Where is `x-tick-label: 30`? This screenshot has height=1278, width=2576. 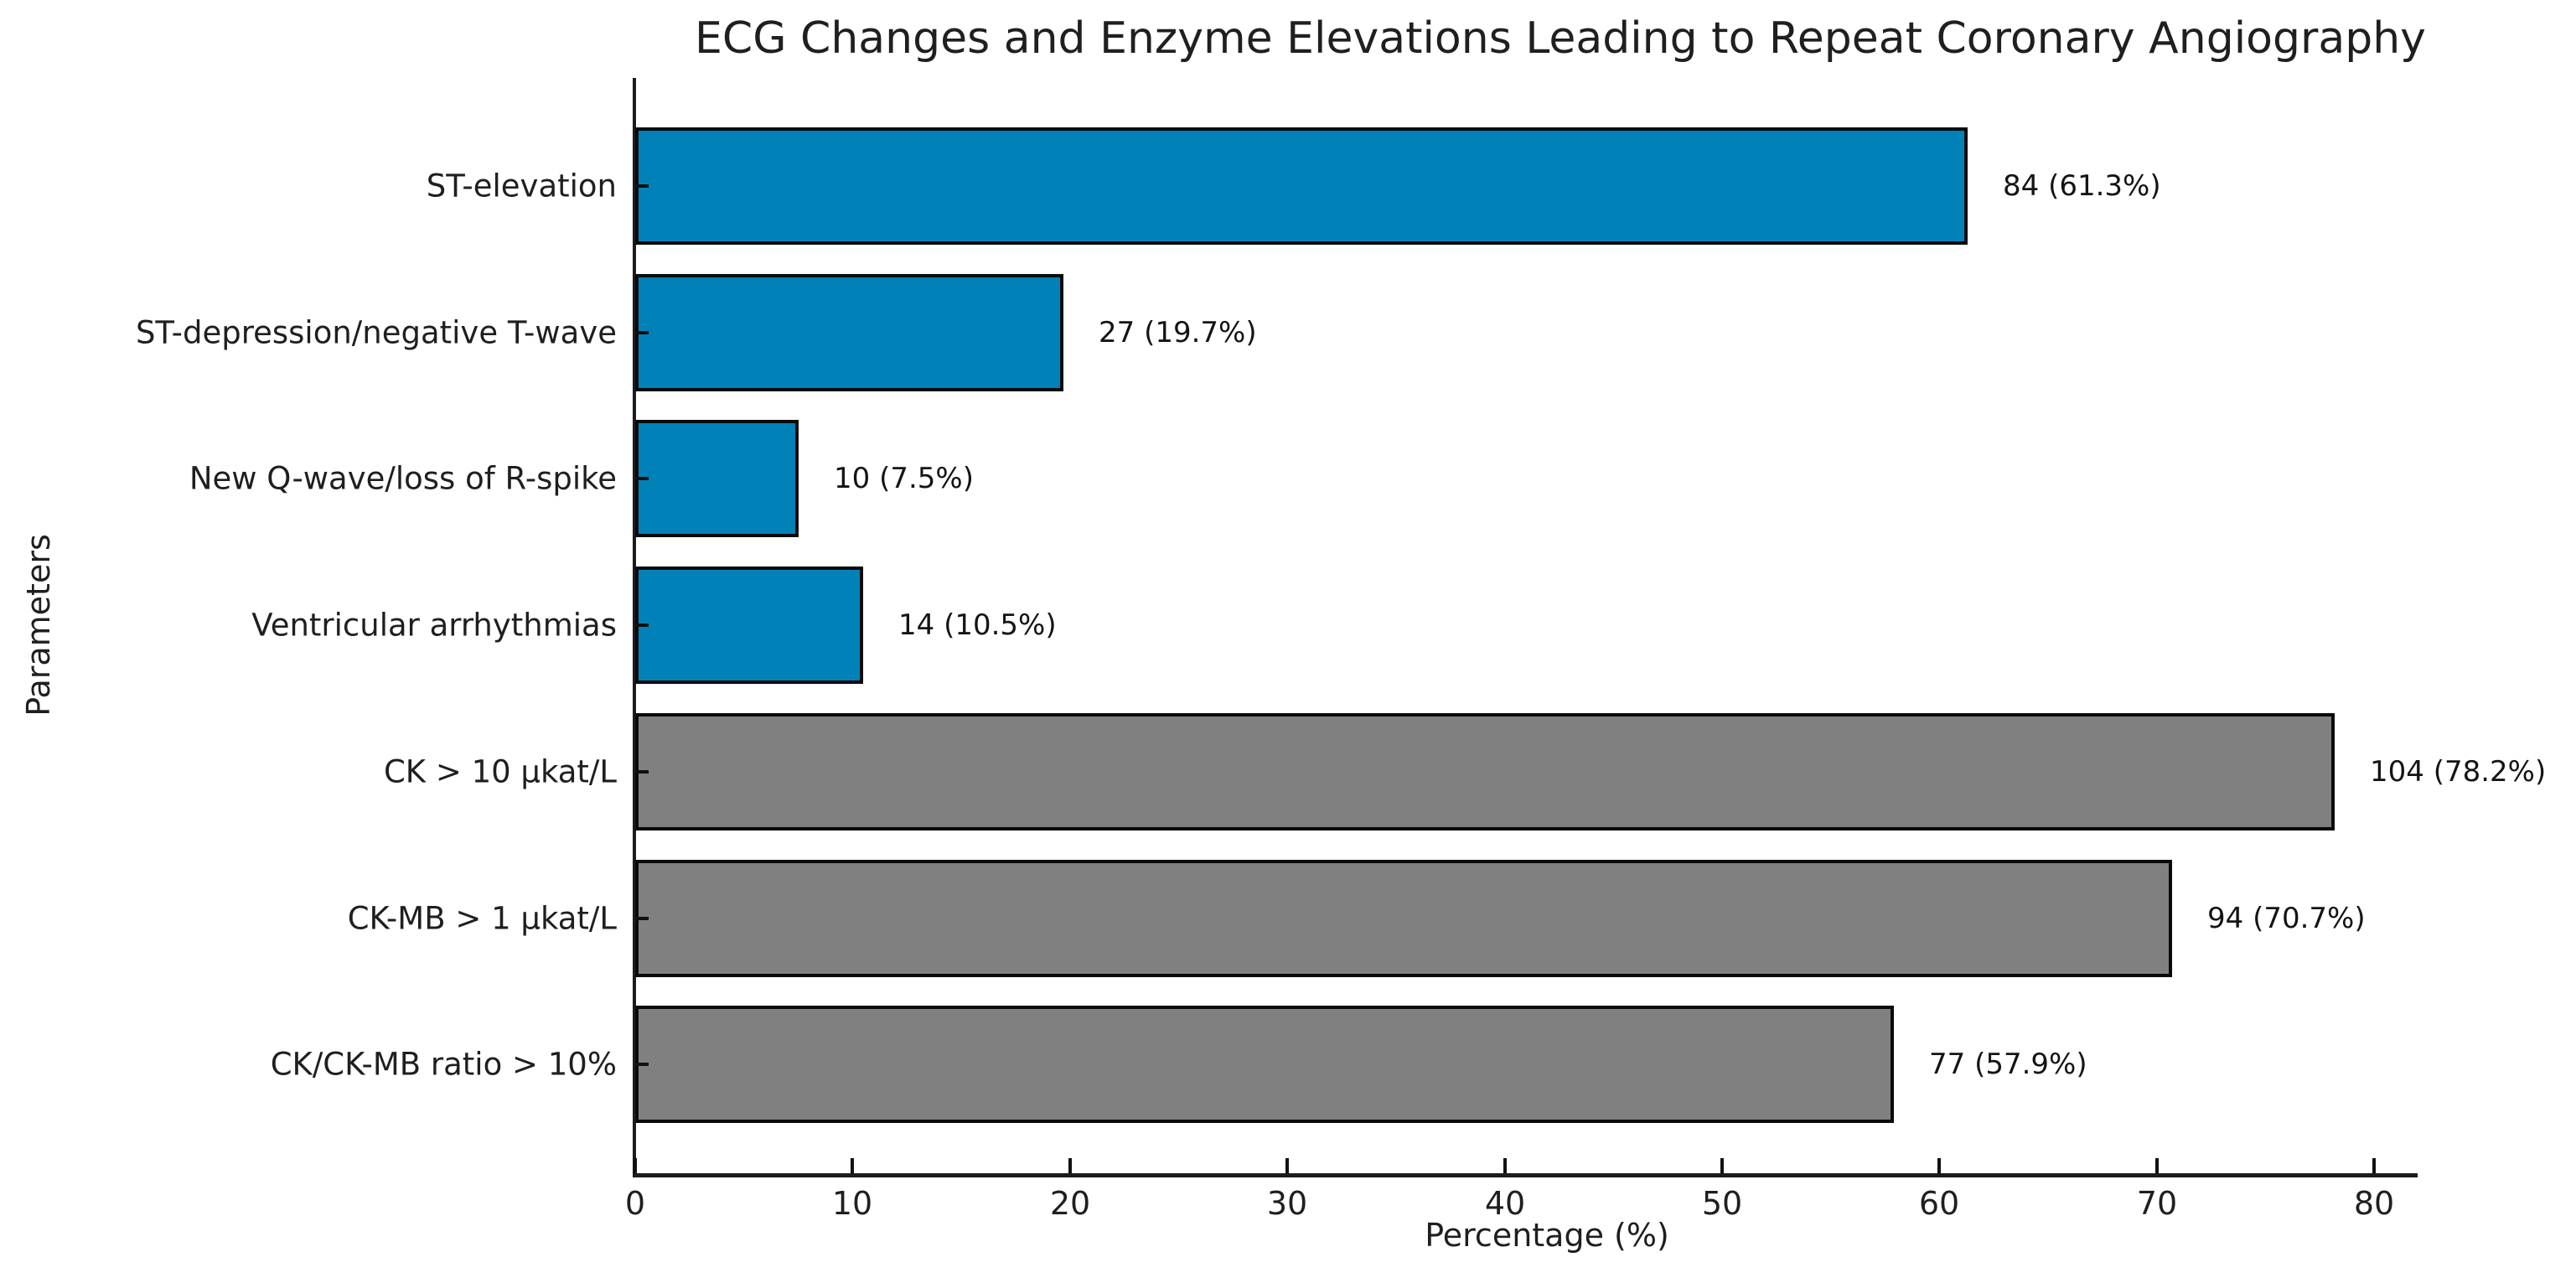 x-tick-label: 30 is located at coordinates (1287, 1203).